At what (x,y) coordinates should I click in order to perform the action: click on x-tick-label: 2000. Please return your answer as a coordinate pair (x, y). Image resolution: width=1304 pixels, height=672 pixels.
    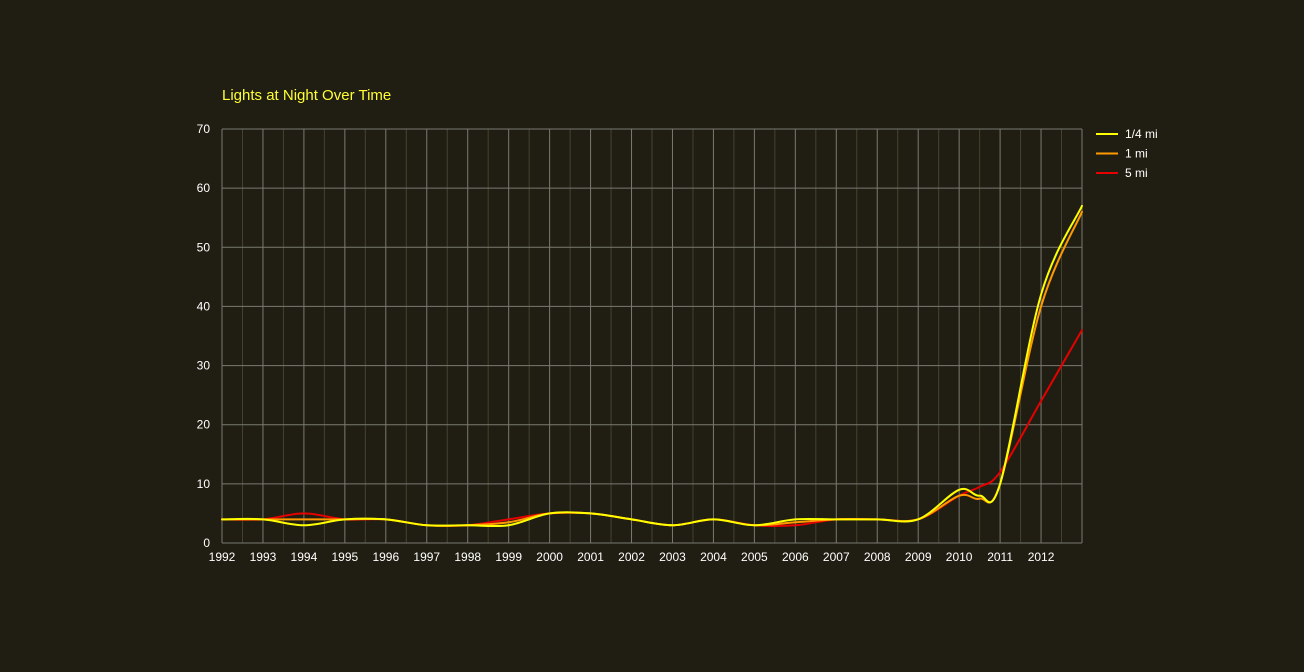
    Looking at the image, I should click on (549, 557).